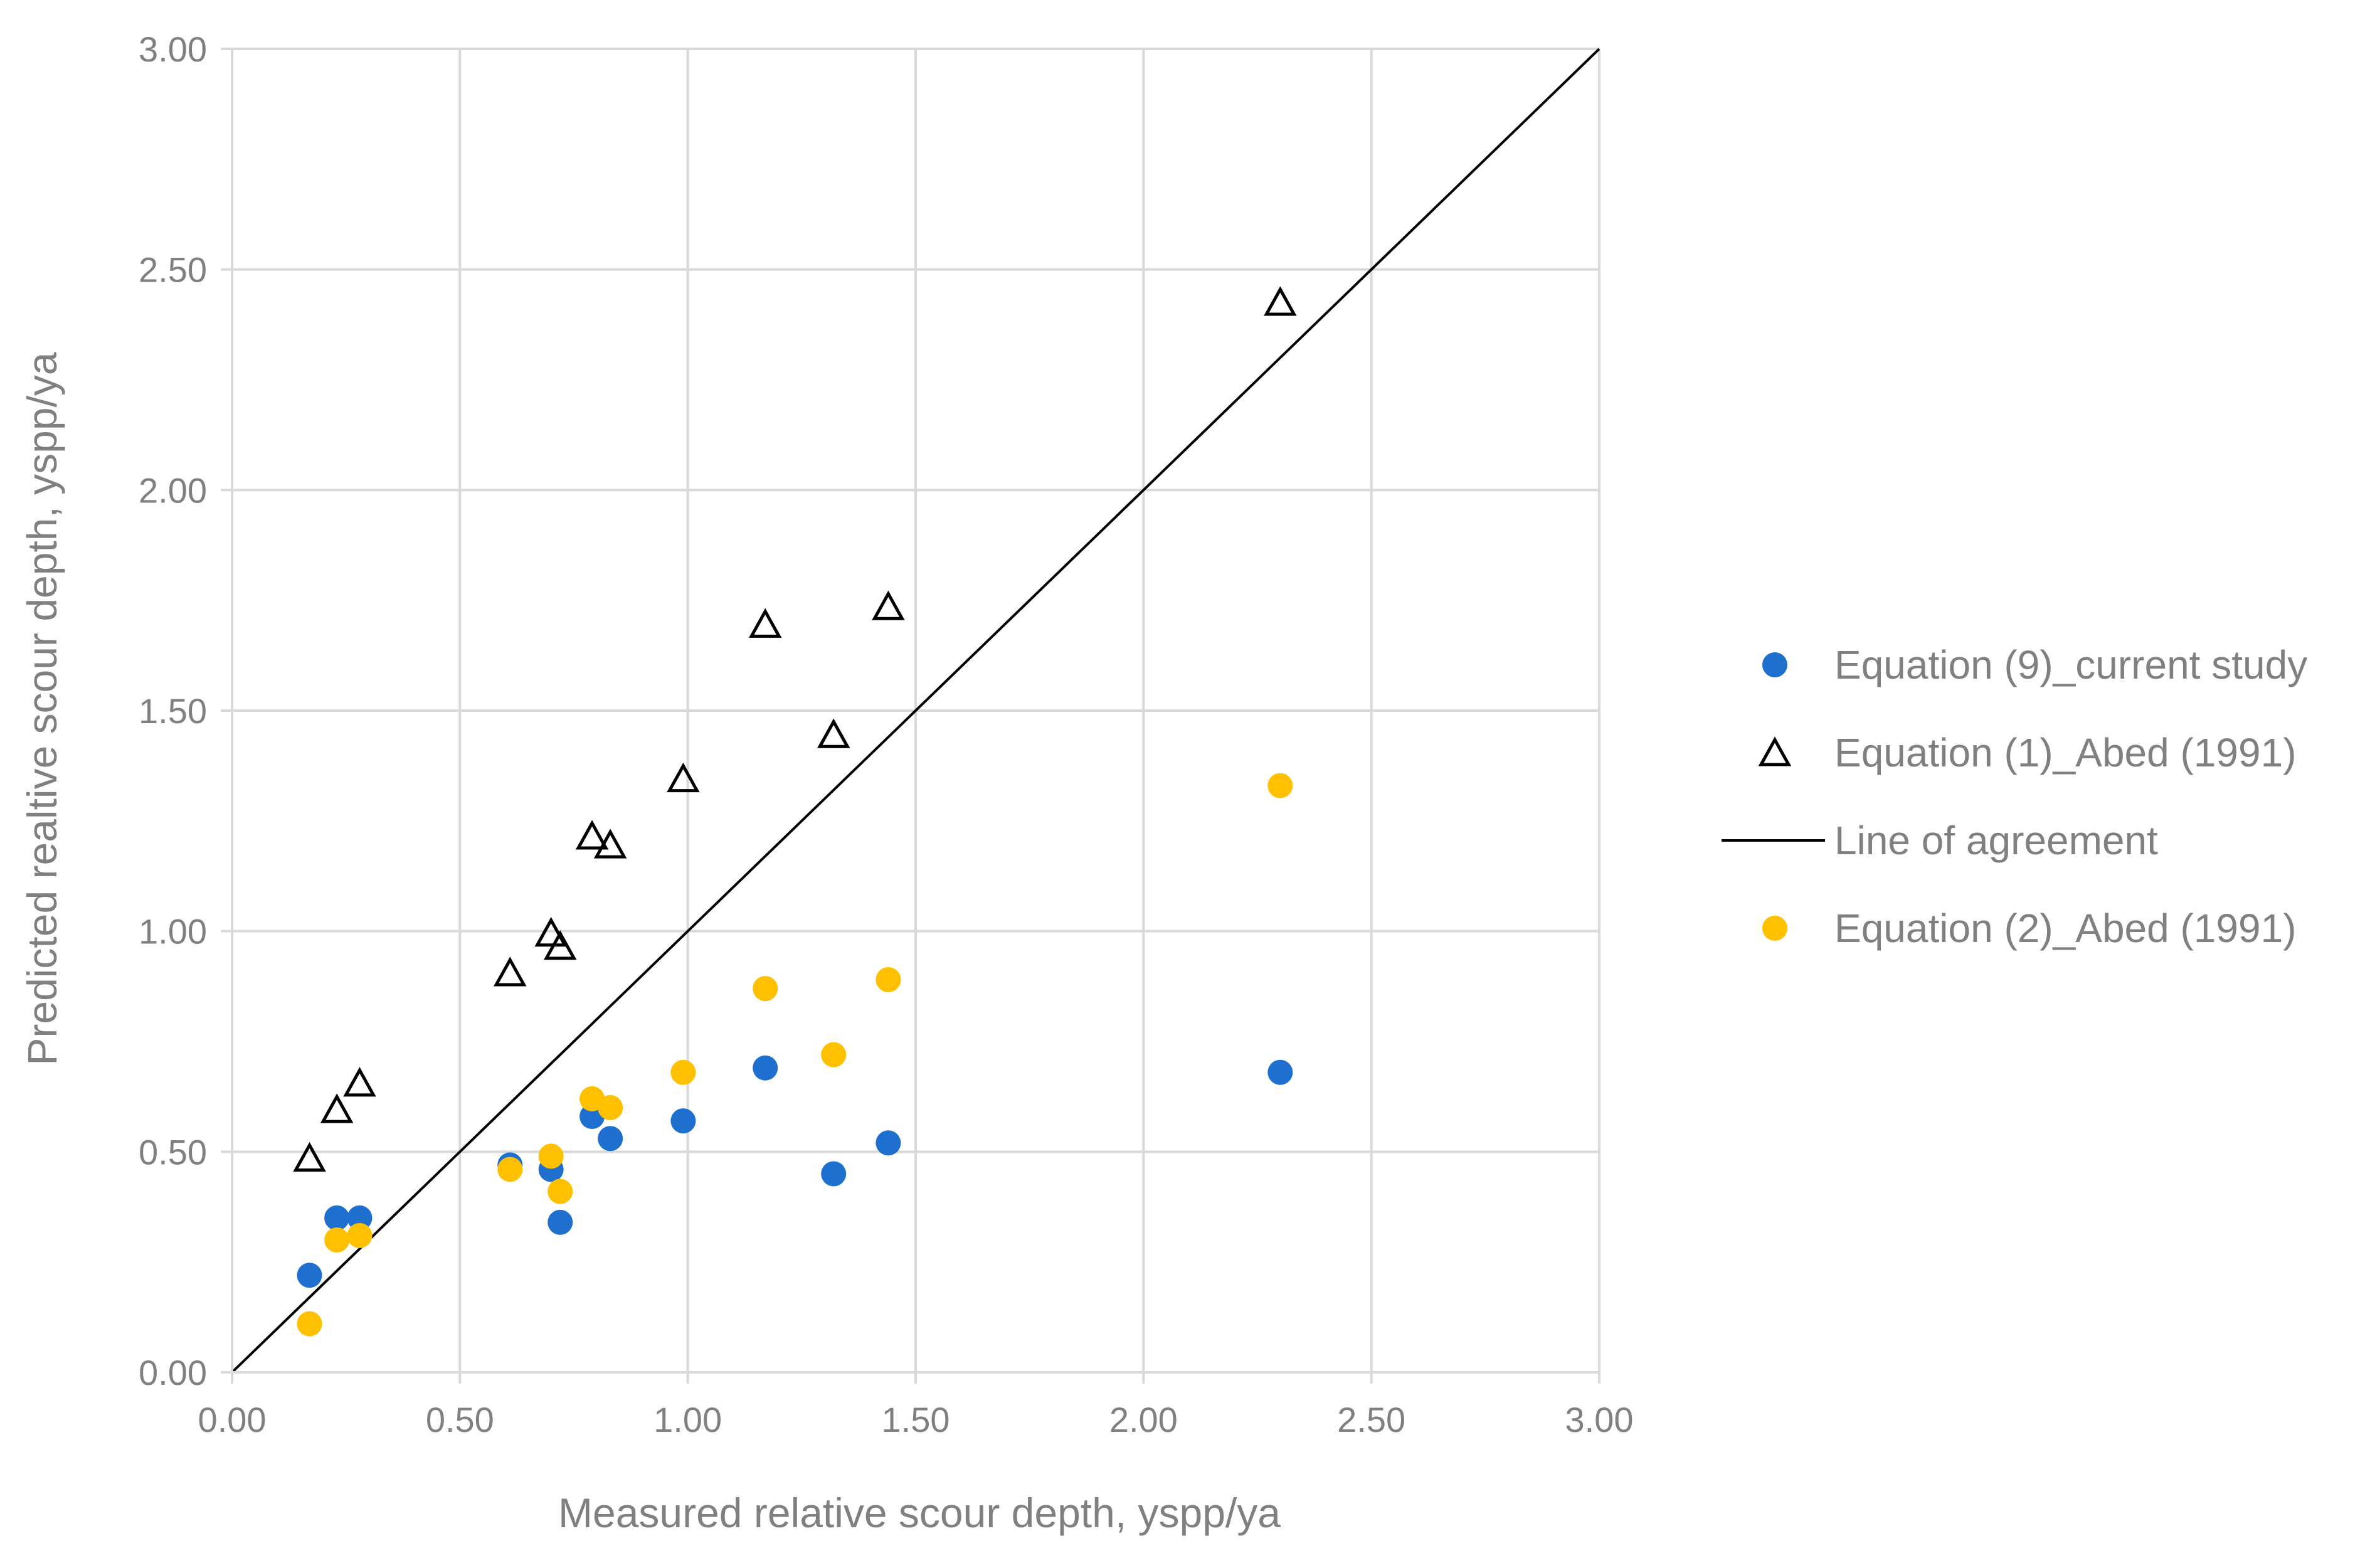 The image size is (2370, 1568). What do you see at coordinates (919, 1513) in the screenshot?
I see `x-axis-title: Measured relative scour depth, yspp/ya` at bounding box center [919, 1513].